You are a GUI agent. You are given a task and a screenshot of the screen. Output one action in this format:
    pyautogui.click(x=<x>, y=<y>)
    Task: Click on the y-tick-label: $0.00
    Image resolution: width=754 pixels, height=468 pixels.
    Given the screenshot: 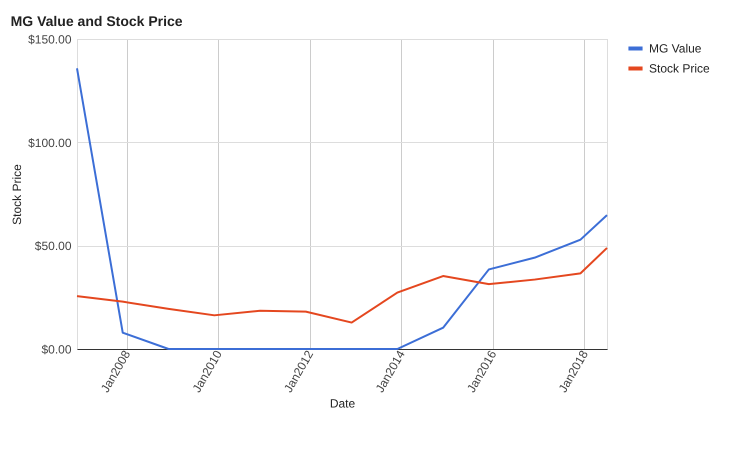 What is the action you would take?
    pyautogui.click(x=56, y=349)
    